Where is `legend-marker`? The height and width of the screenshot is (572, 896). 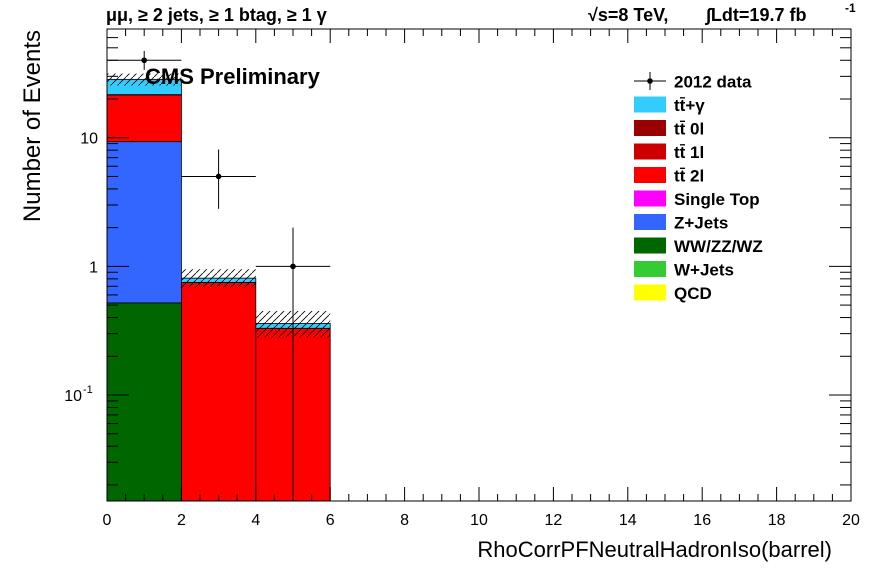 legend-marker is located at coordinates (650, 81).